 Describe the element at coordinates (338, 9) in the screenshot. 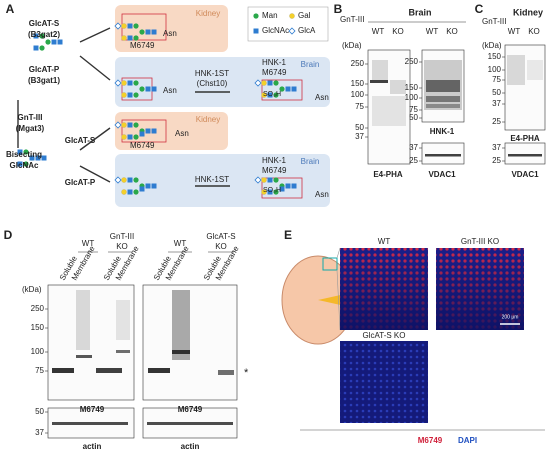

I see `label: B` at that location.